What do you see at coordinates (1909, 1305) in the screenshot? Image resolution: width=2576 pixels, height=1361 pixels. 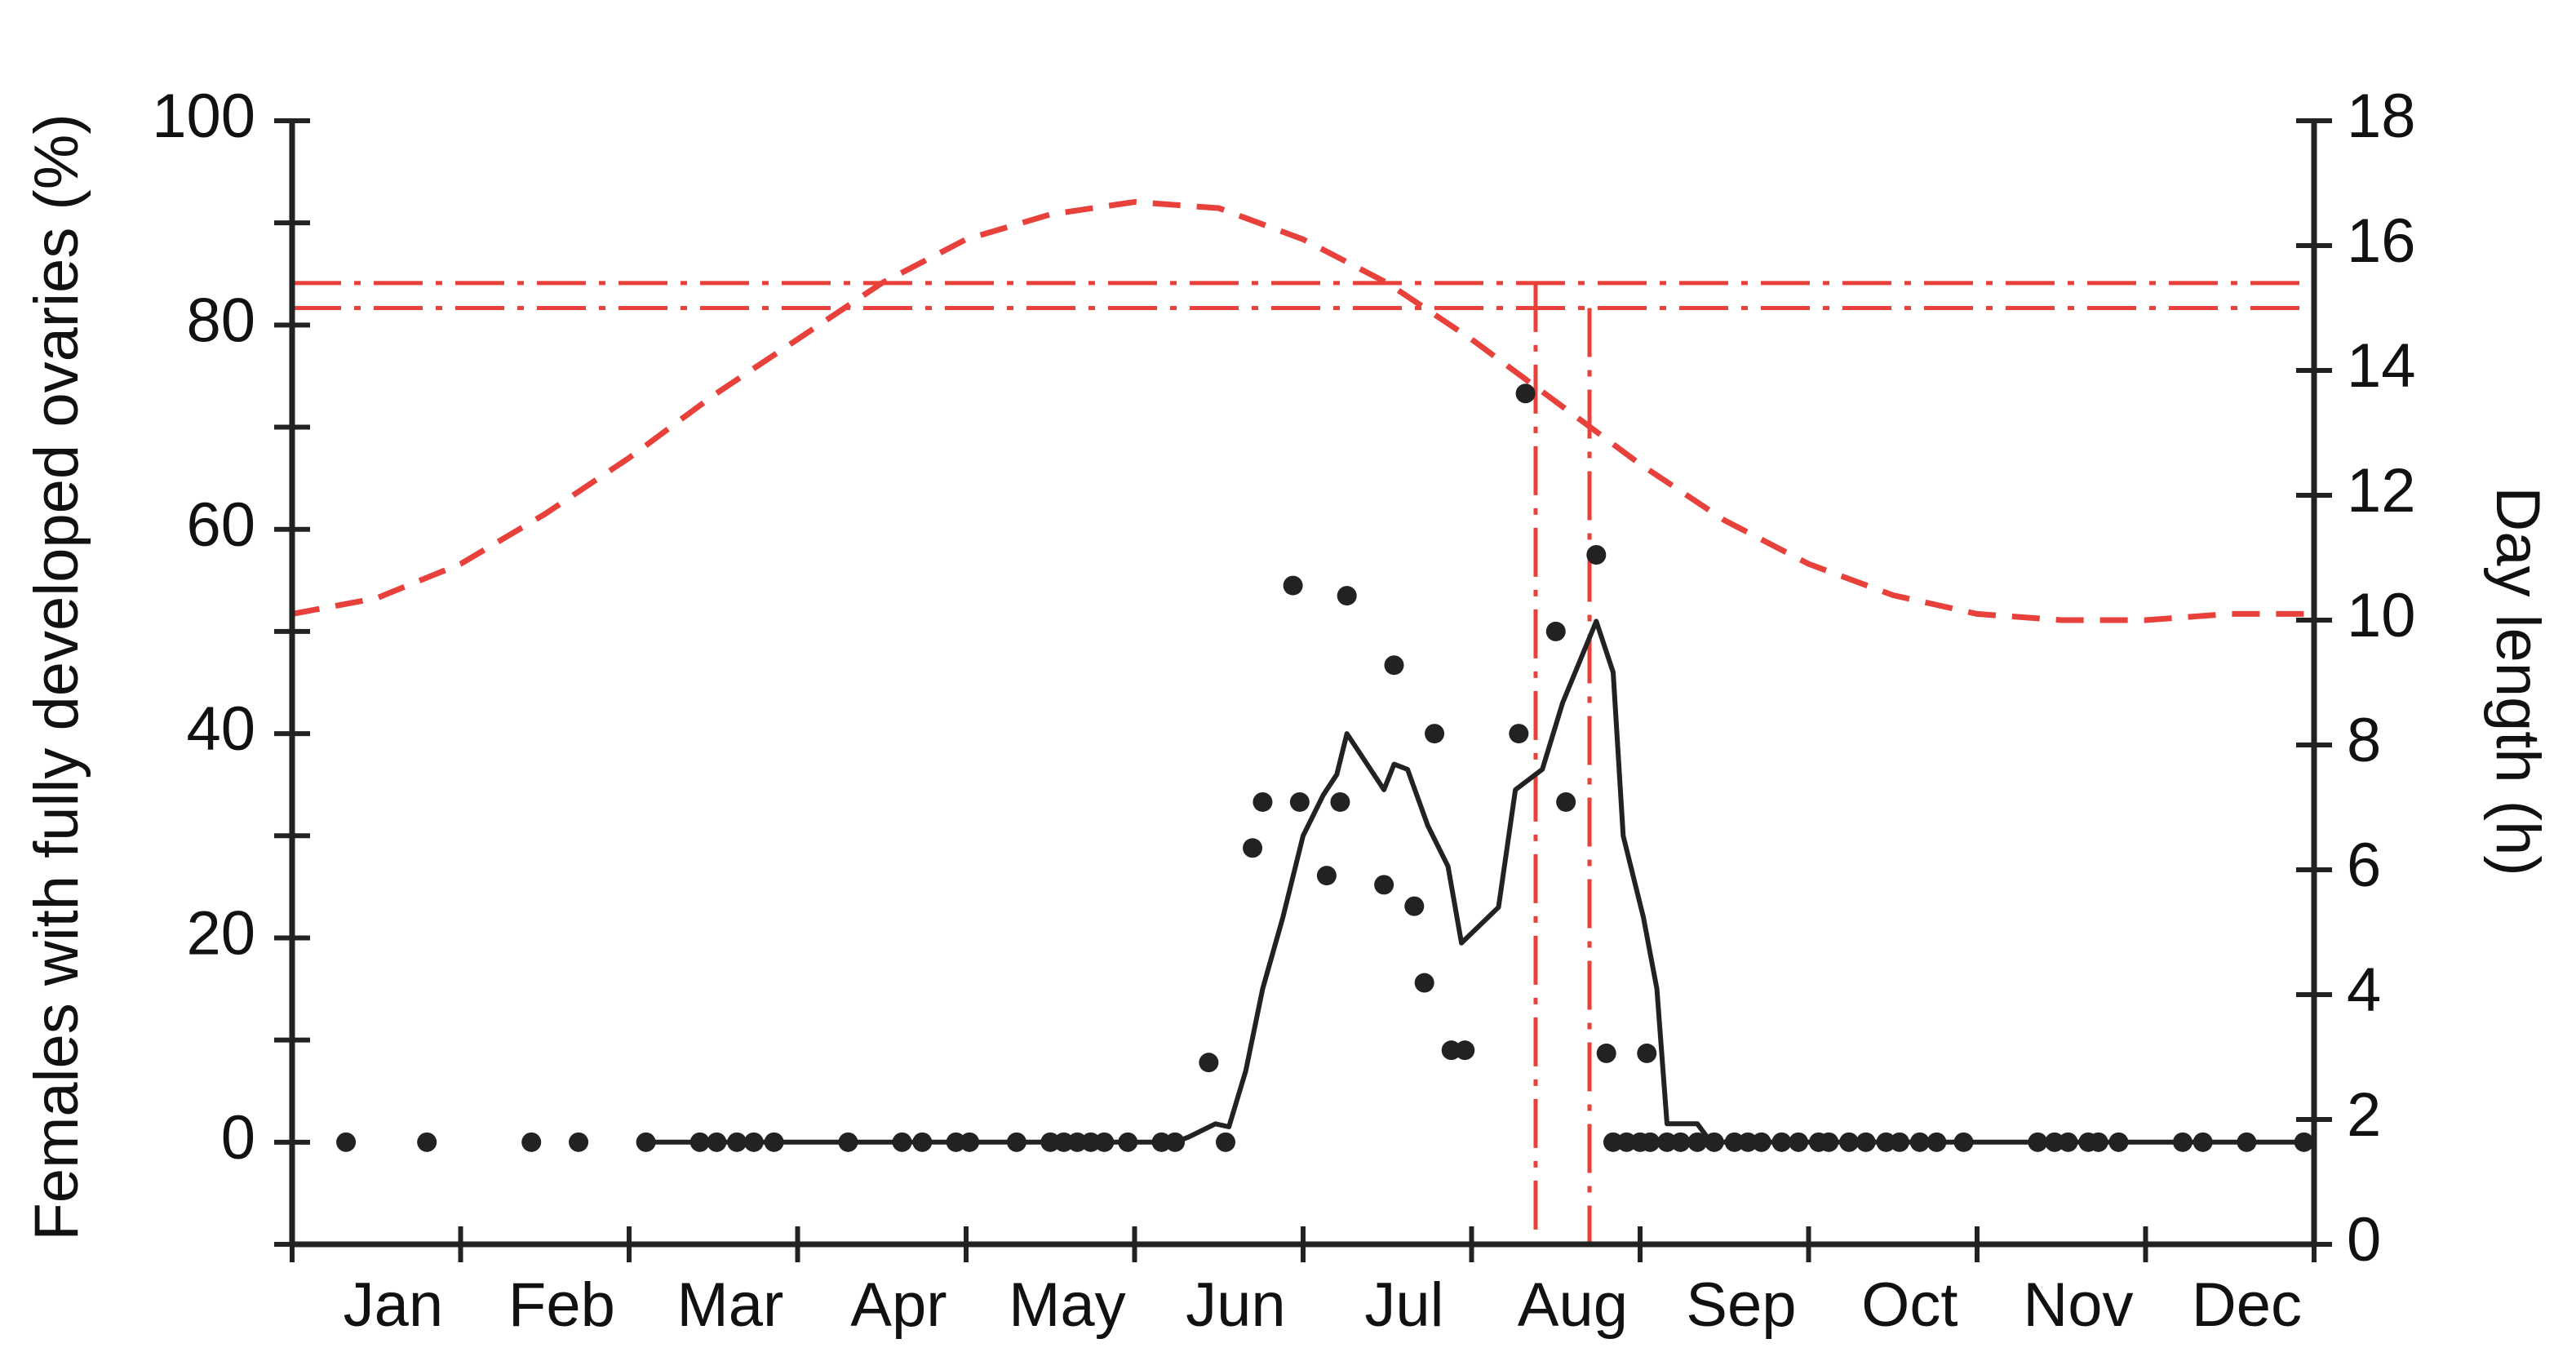 I see `x-month-label: Oct` at bounding box center [1909, 1305].